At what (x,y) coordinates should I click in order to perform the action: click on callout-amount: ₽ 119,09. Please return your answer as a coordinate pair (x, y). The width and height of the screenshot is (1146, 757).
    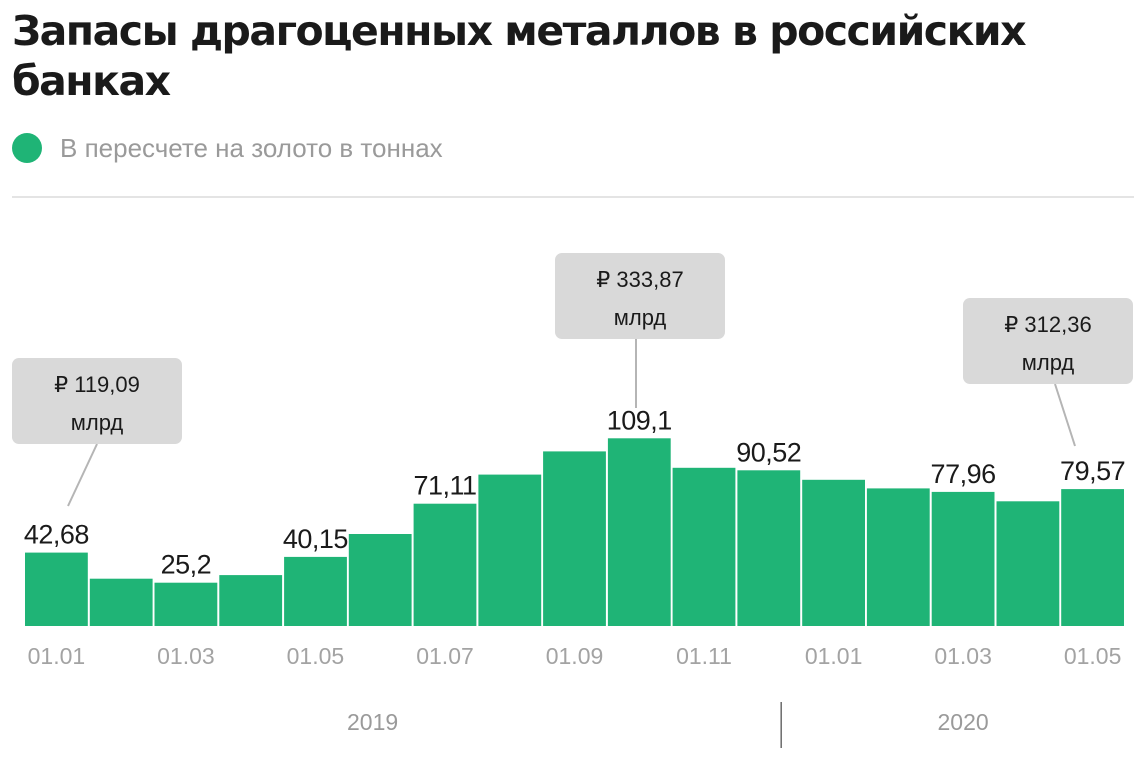
    Looking at the image, I should click on (97, 384).